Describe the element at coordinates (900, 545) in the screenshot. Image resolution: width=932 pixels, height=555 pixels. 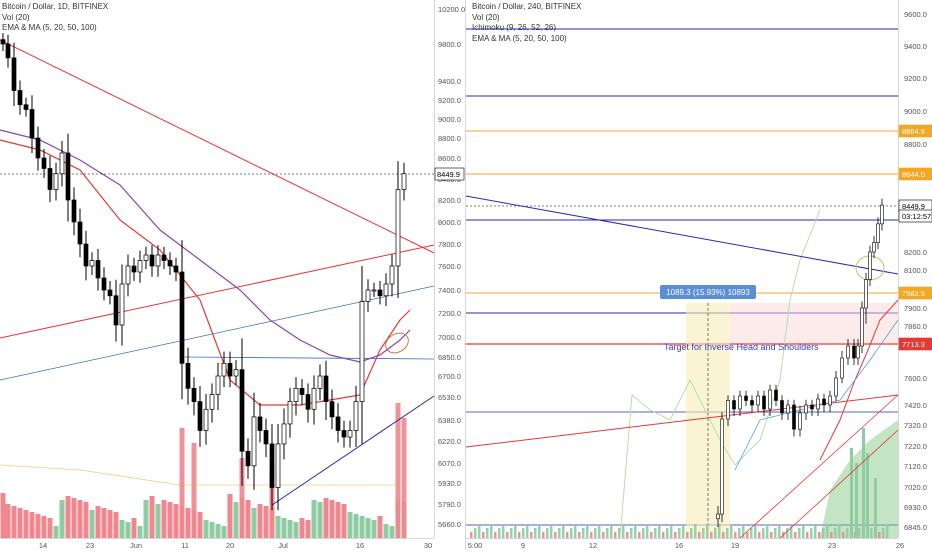
I see `right-time-tick: 26` at that location.